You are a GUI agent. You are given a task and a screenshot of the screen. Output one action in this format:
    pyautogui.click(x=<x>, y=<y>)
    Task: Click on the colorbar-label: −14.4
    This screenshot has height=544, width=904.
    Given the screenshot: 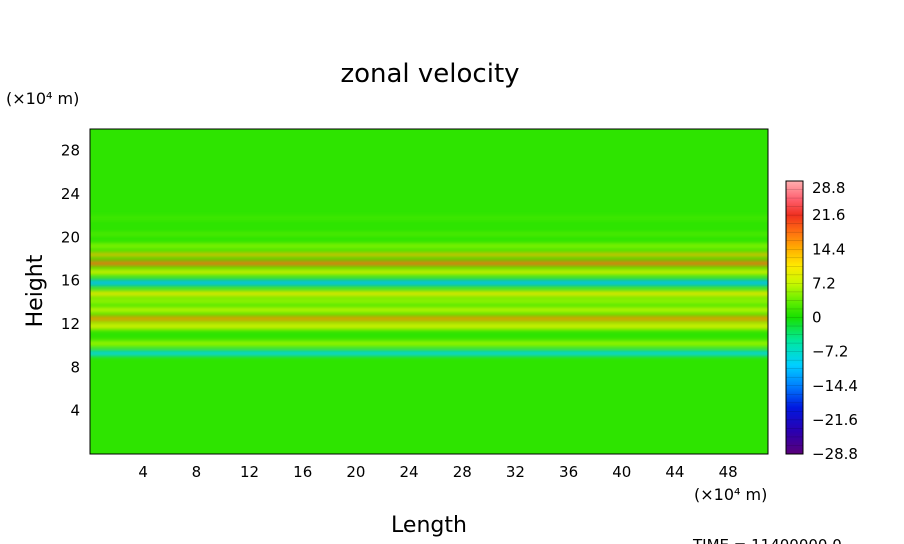 What is the action you would take?
    pyautogui.click(x=835, y=386)
    